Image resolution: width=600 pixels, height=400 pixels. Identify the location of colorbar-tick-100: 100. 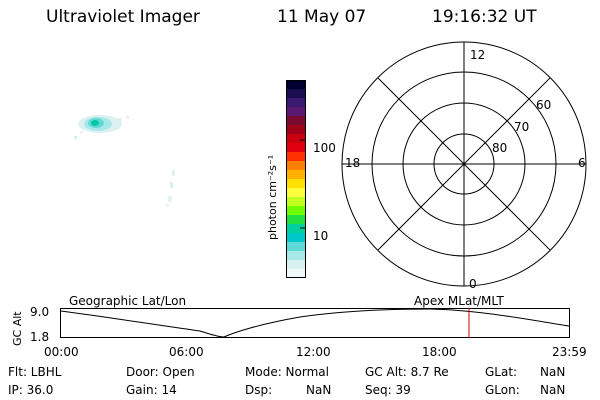
(324, 148).